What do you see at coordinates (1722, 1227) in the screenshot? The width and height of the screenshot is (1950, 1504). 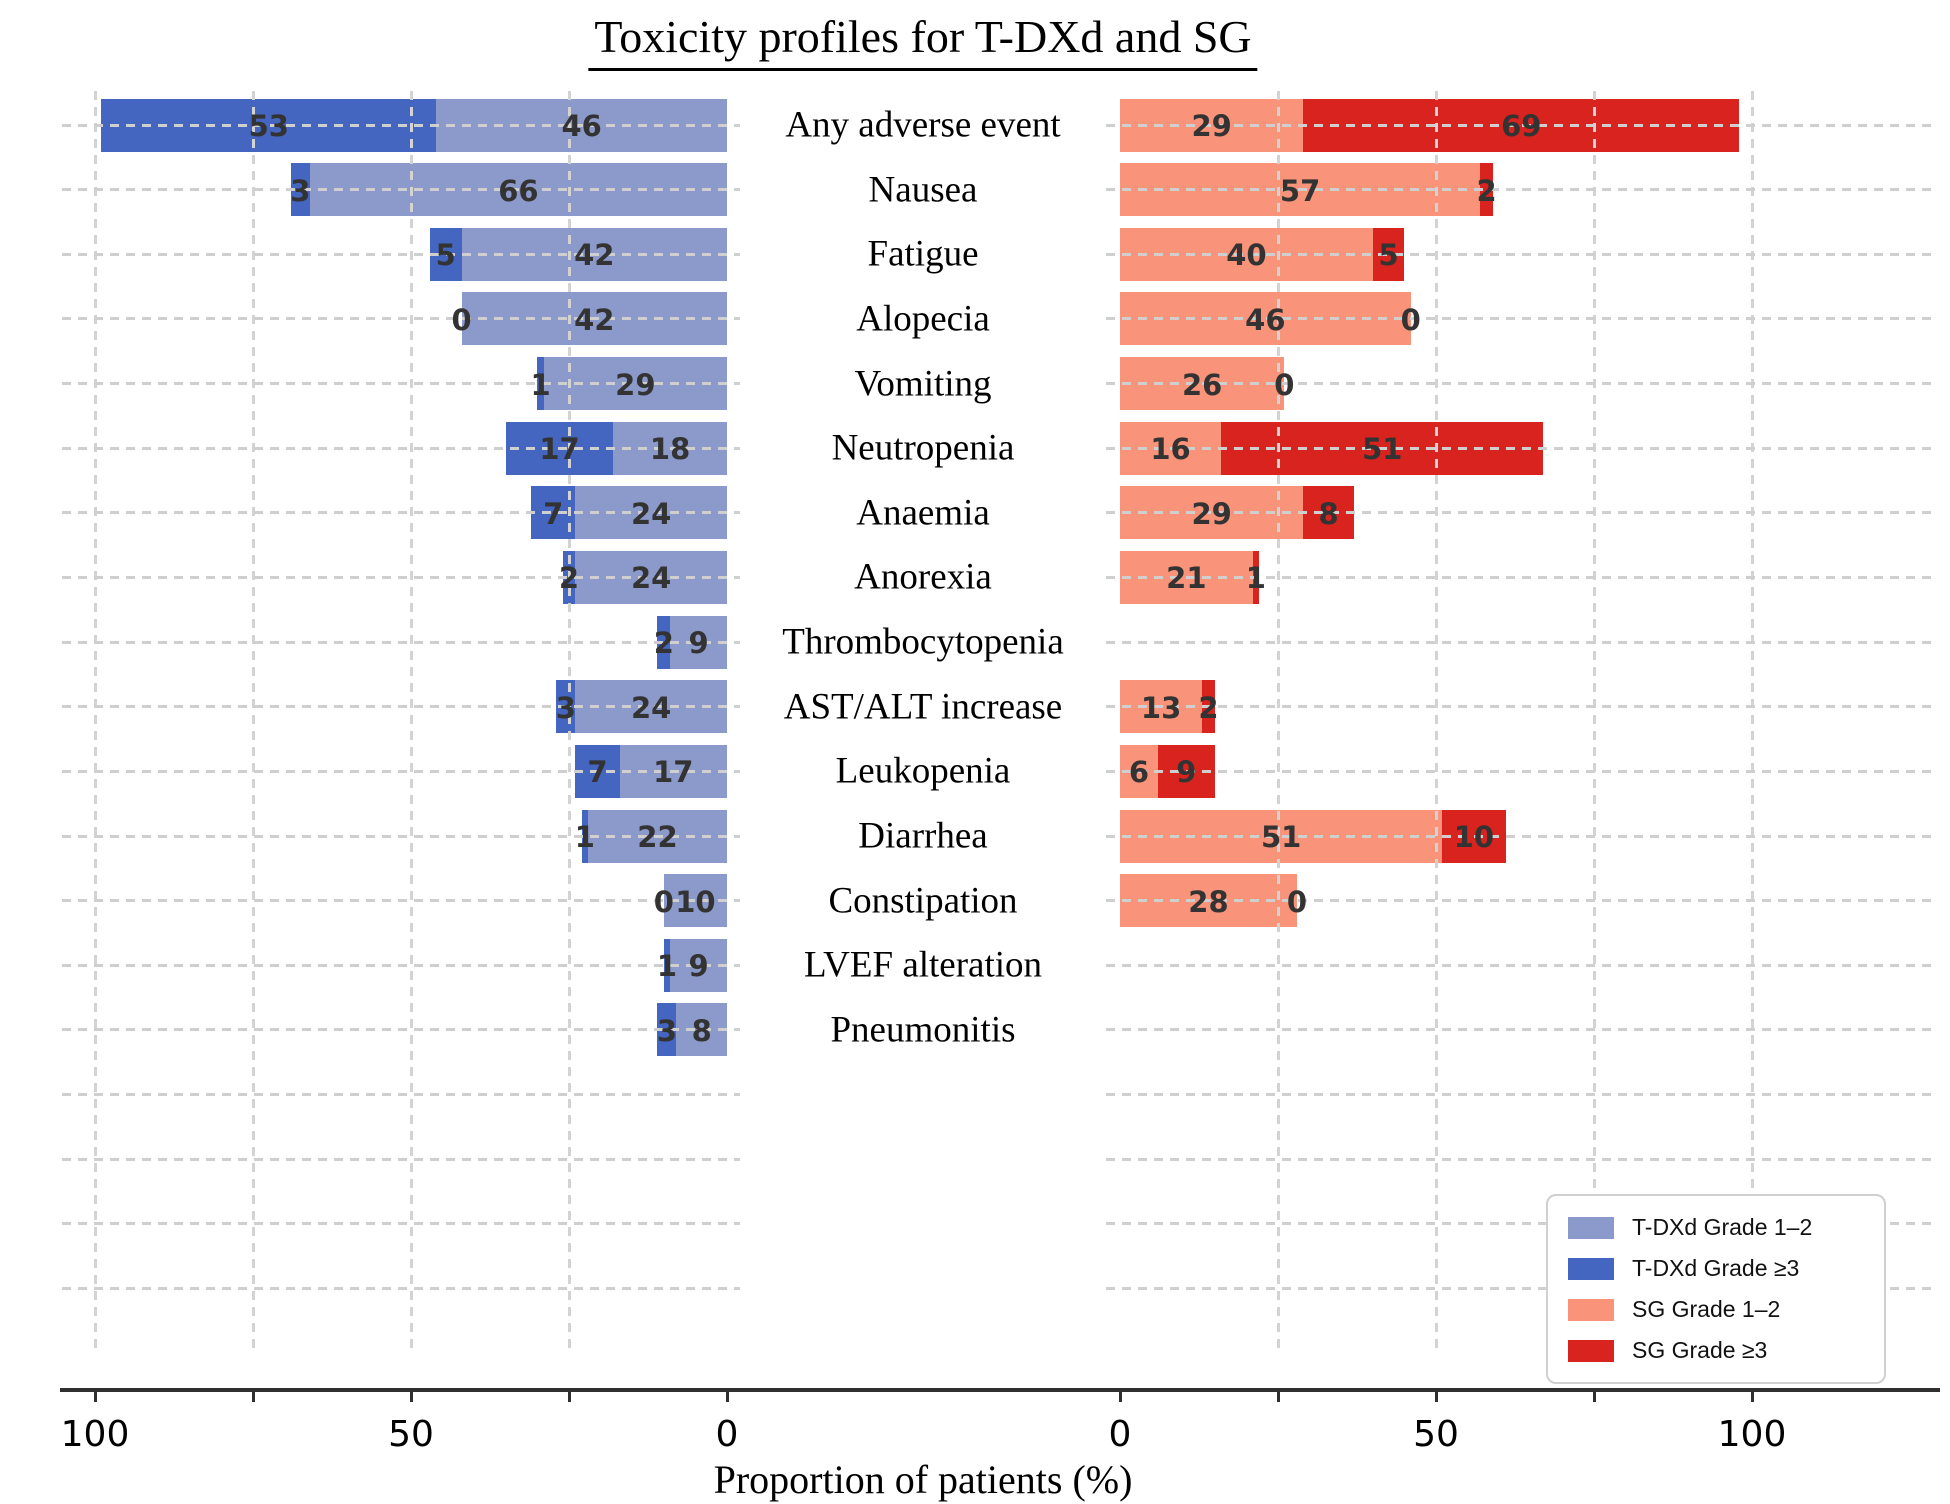 I see `legend-label: T-DXd Grade 1–2` at bounding box center [1722, 1227].